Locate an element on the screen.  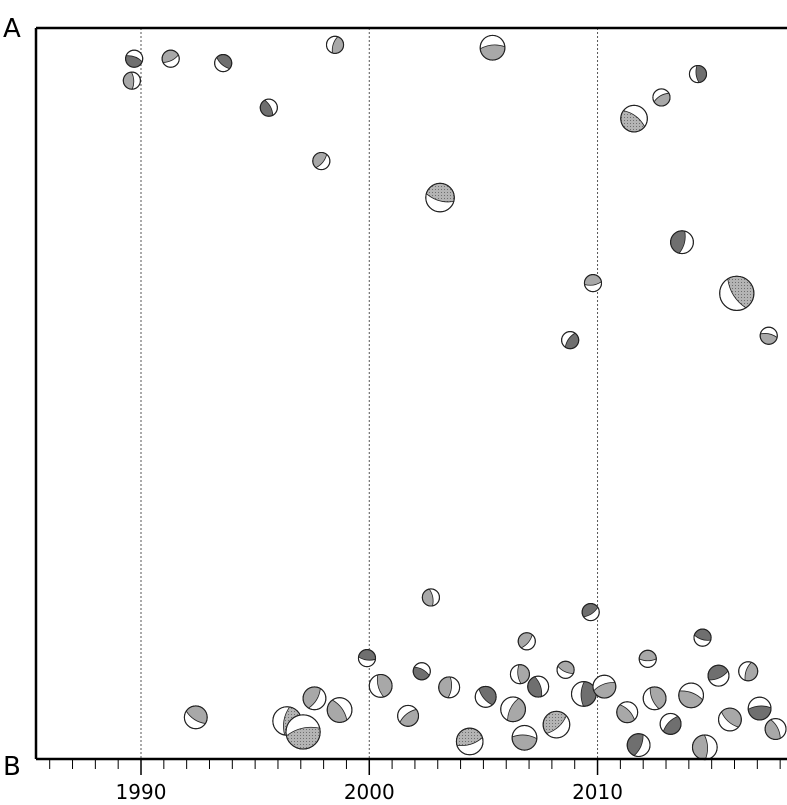
x-tick-labels: 1990 2000 2010 is located at coordinates (369, 792).